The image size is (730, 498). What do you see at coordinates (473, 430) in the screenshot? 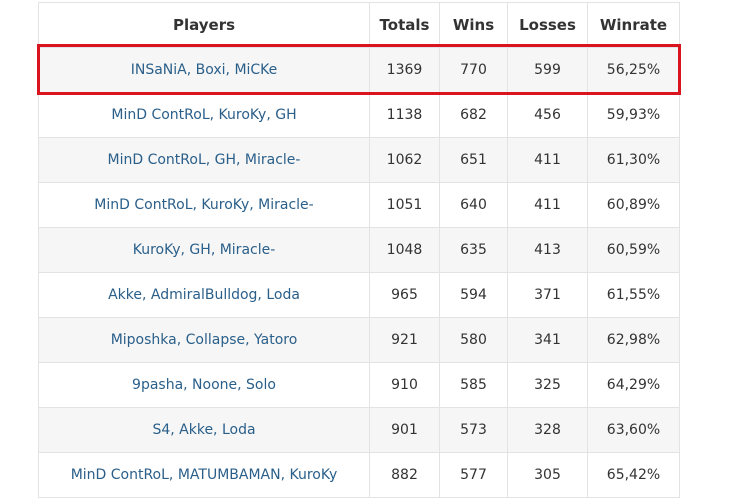
I see `wins-cell: 573` at bounding box center [473, 430].